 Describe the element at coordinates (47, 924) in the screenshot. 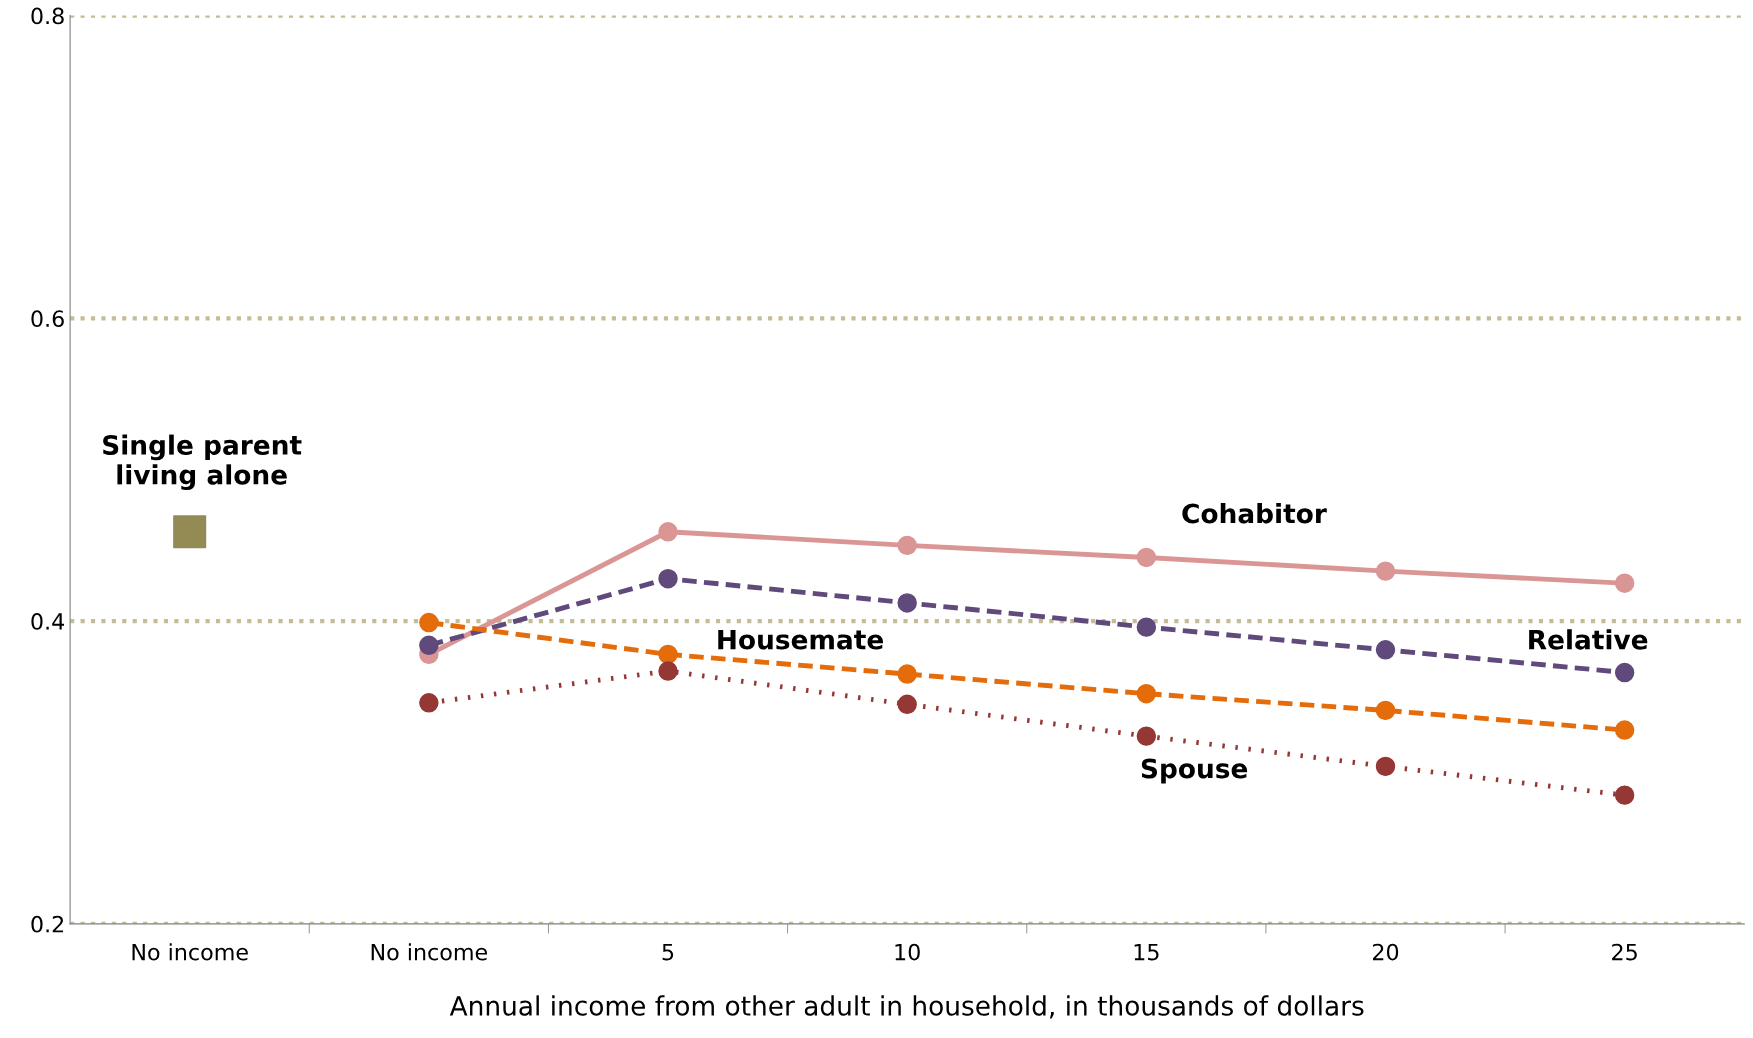

I see `y-tick-label: 0.2` at that location.